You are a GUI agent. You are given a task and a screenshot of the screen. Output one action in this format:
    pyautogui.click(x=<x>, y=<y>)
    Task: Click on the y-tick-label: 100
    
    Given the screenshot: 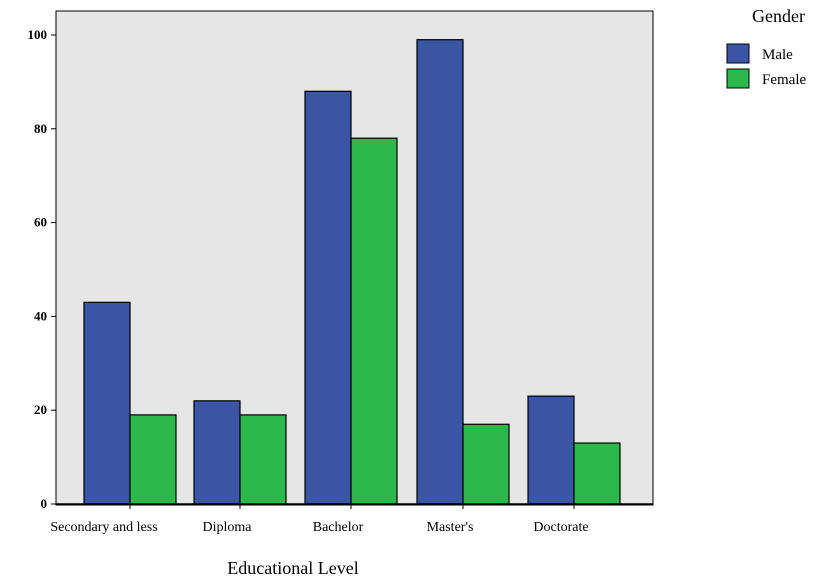 What is the action you would take?
    pyautogui.click(x=38, y=34)
    